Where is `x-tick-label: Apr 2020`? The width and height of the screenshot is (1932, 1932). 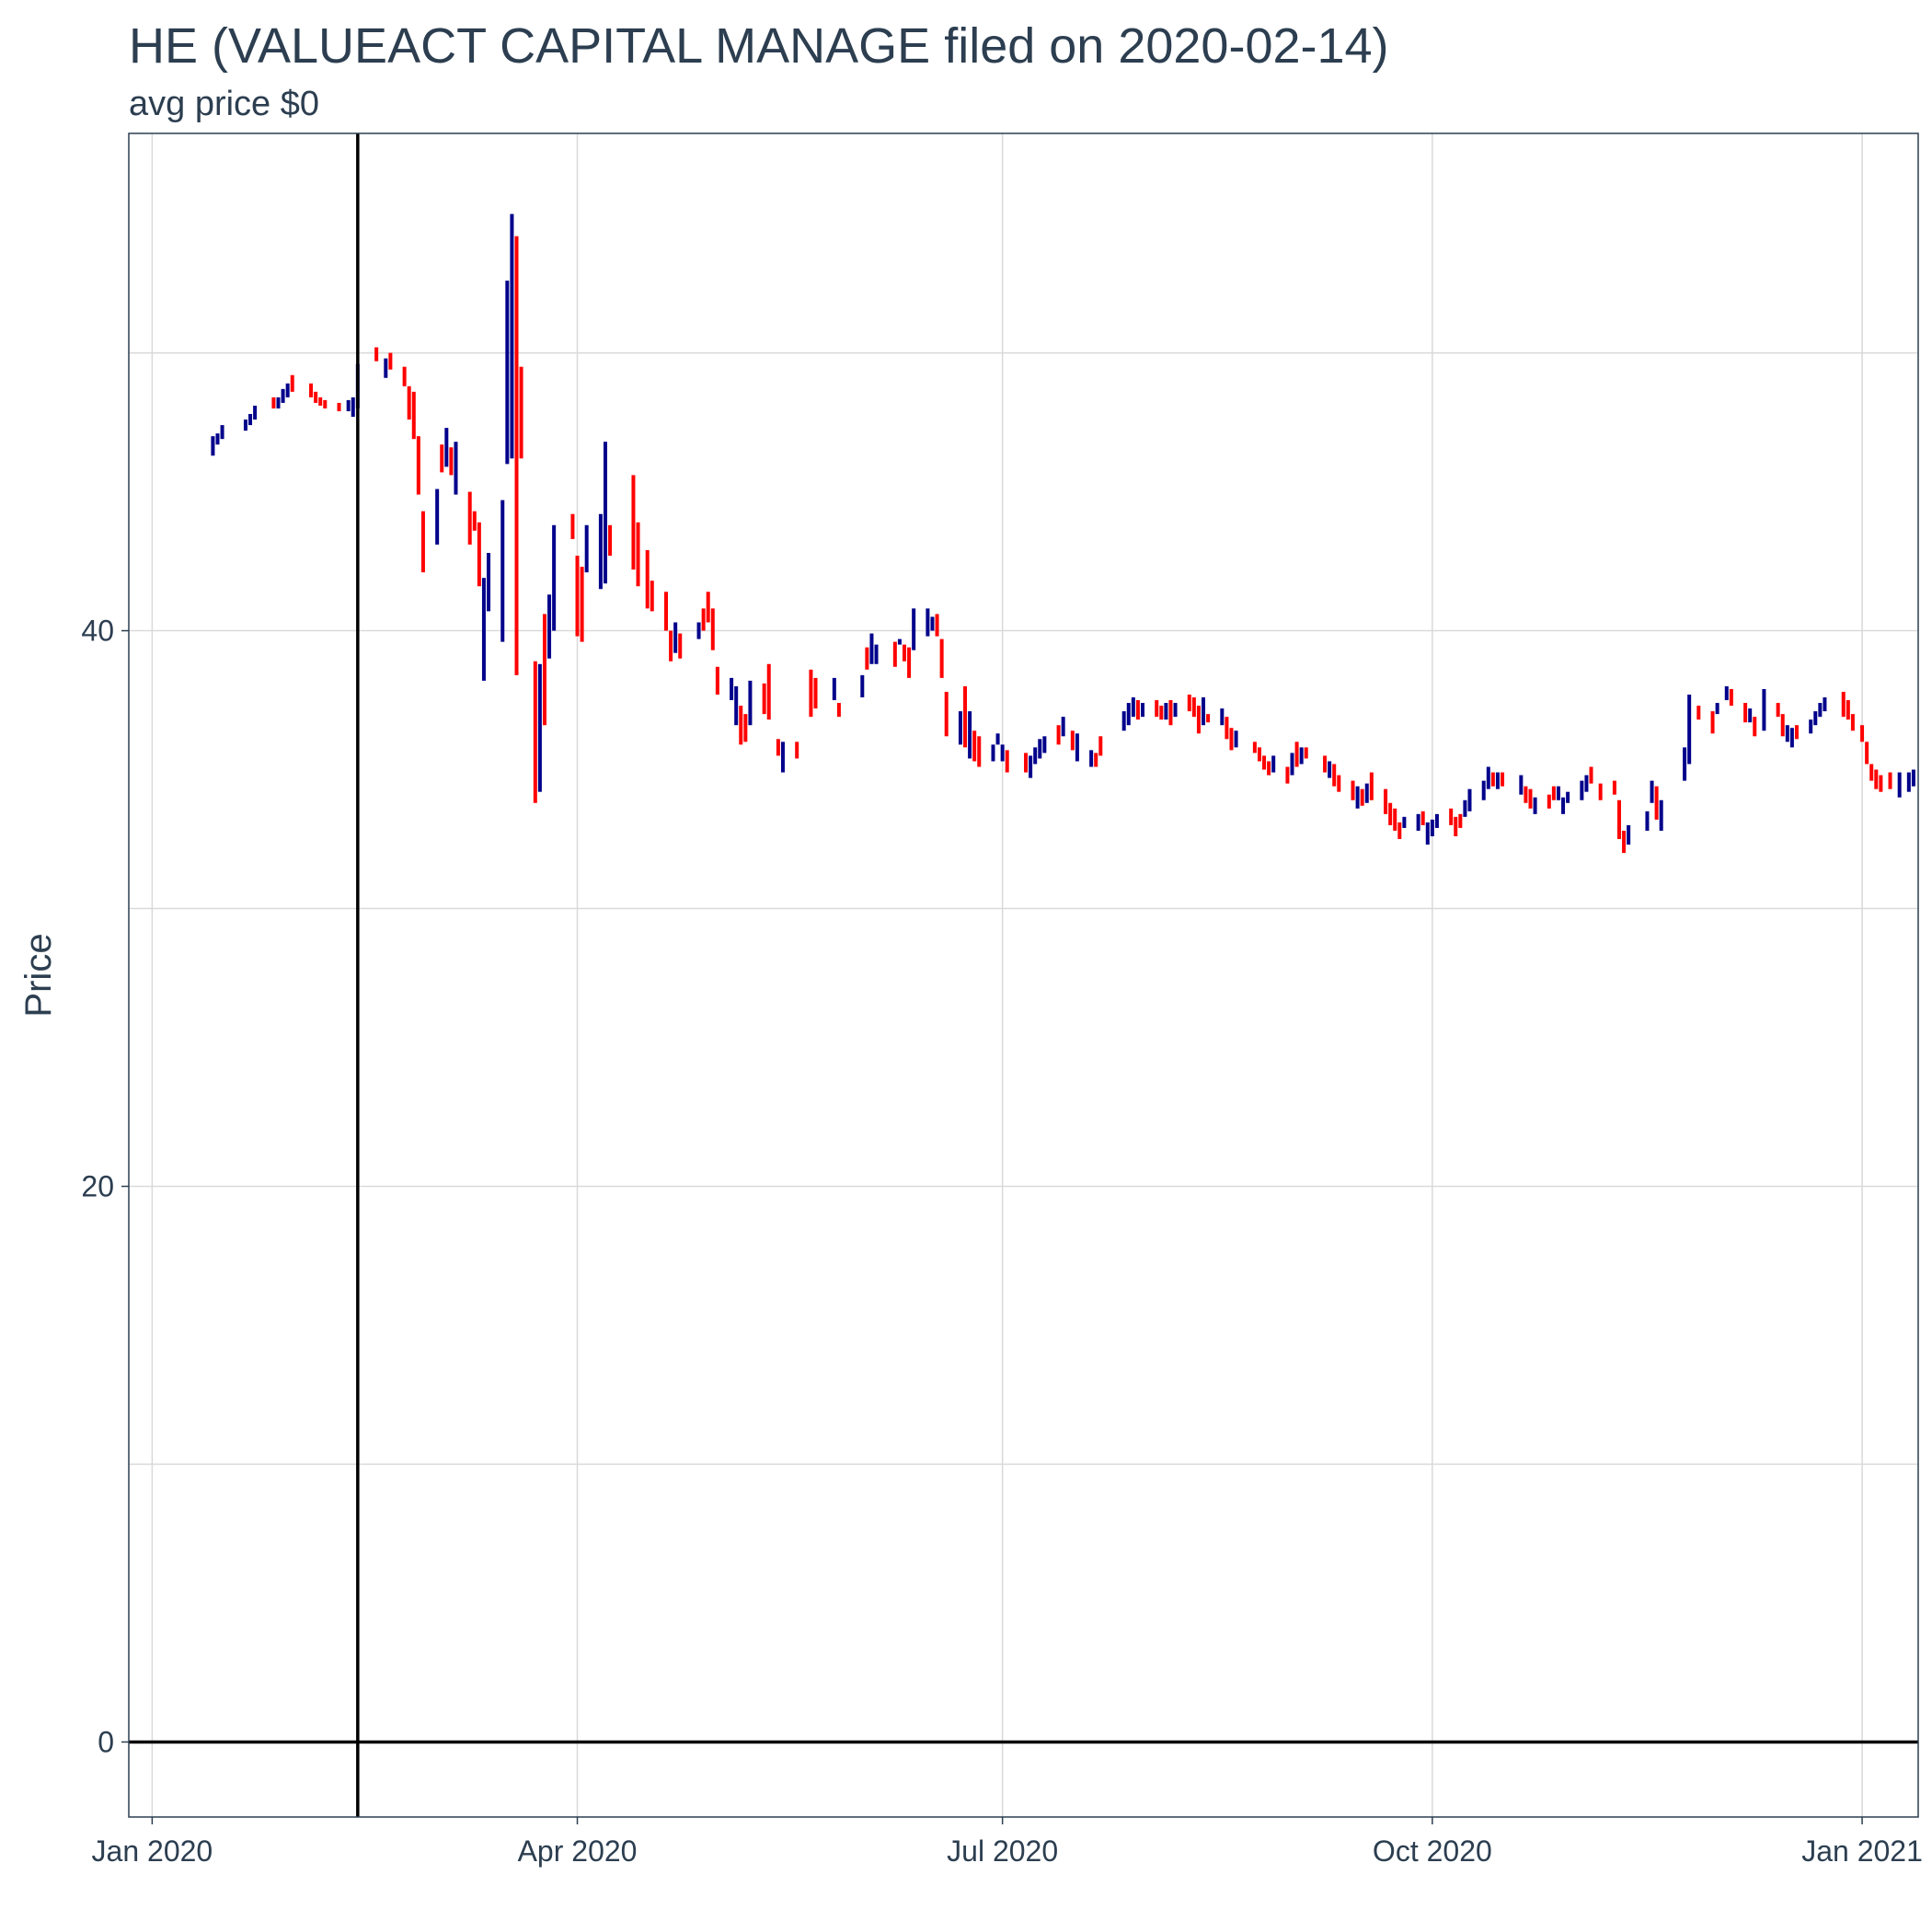 x-tick-label: Apr 2020 is located at coordinates (578, 1851).